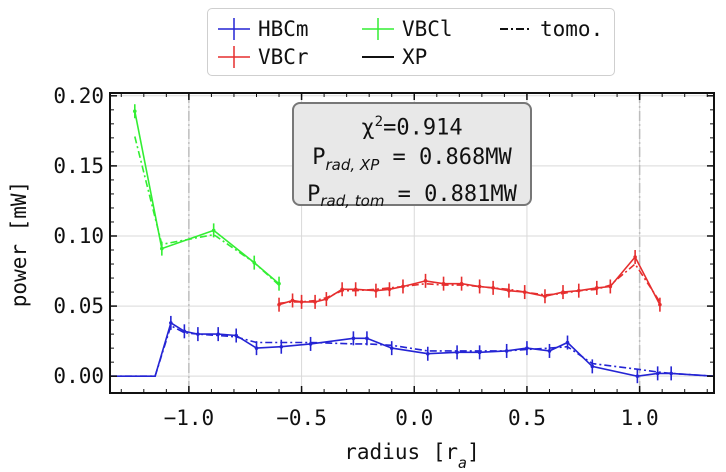  What do you see at coordinates (412, 127) in the screenshot?
I see `chi-squared-text: χ2=0.914` at bounding box center [412, 127].